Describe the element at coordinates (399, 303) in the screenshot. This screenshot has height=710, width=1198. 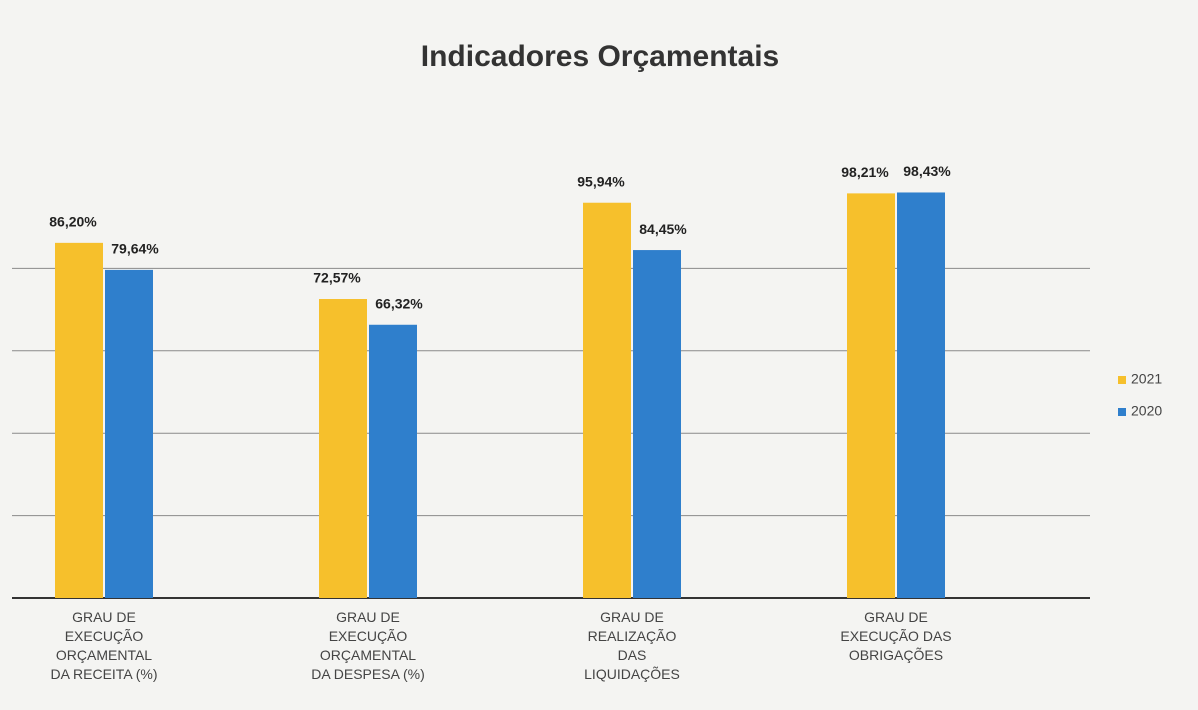
I see `data-label: 66,32%` at that location.